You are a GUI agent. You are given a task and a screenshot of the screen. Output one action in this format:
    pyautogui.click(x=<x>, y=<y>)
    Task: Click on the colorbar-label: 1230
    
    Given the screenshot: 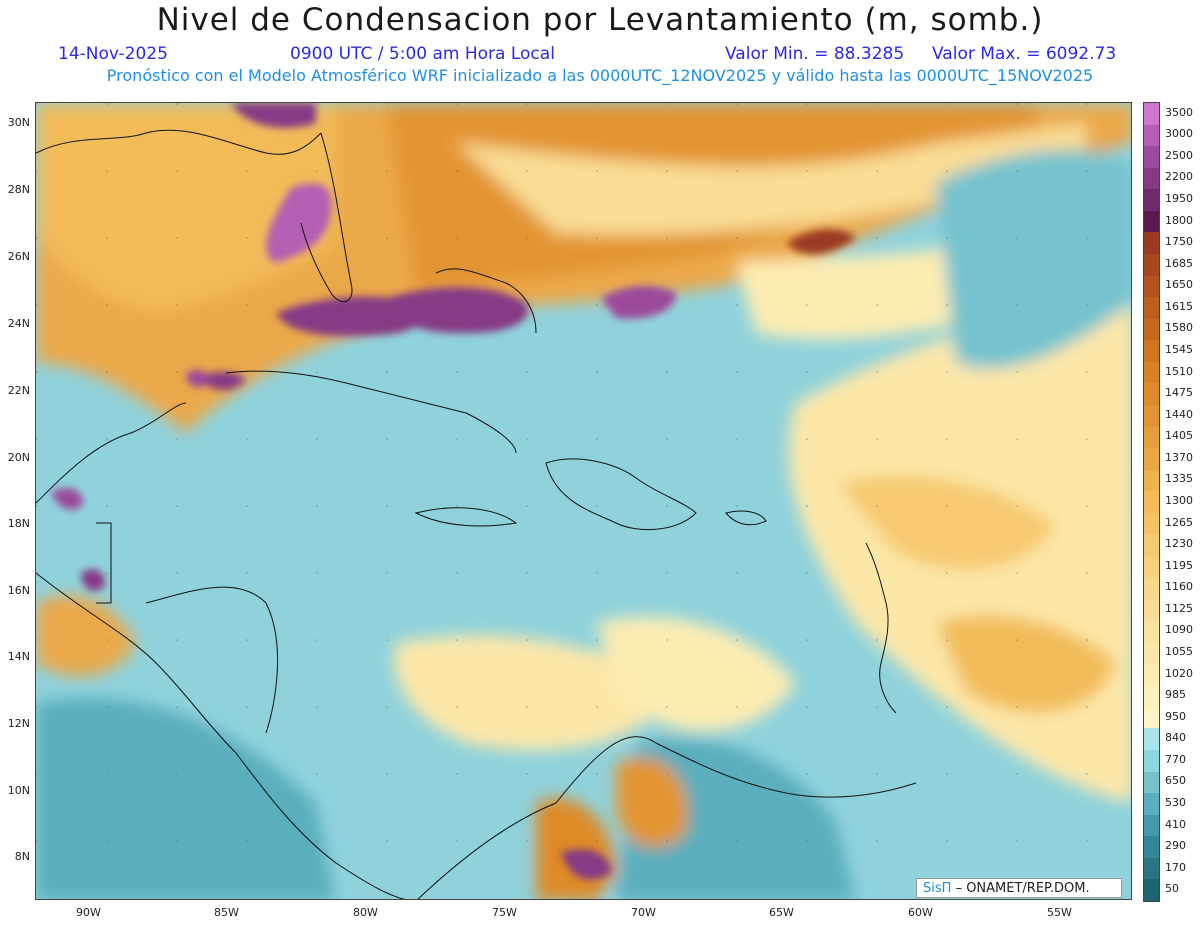 What is the action you would take?
    pyautogui.click(x=1179, y=544)
    